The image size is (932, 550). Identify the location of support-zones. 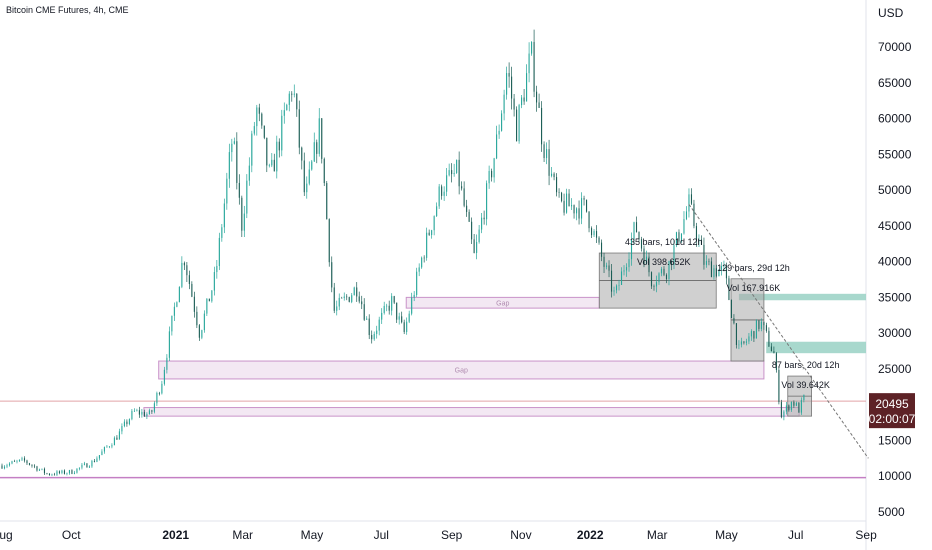
(802, 323).